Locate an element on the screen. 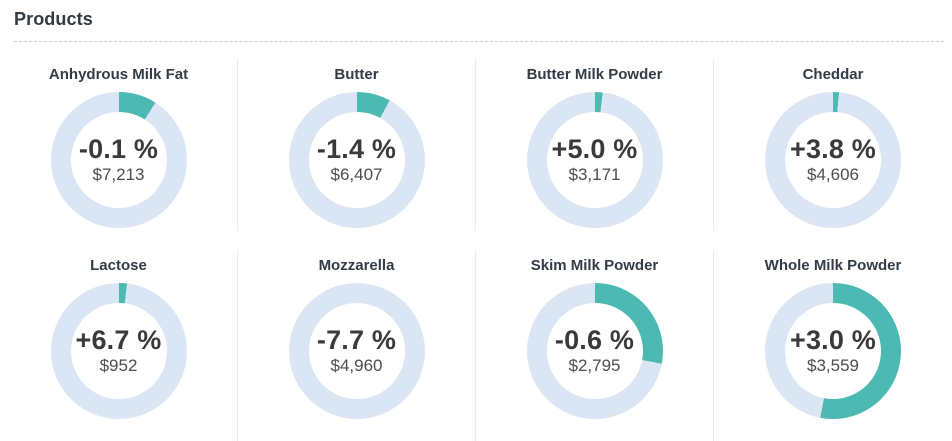 This screenshot has width=952, height=441. donut-chart: +5.0 % $3,171 is located at coordinates (594, 160).